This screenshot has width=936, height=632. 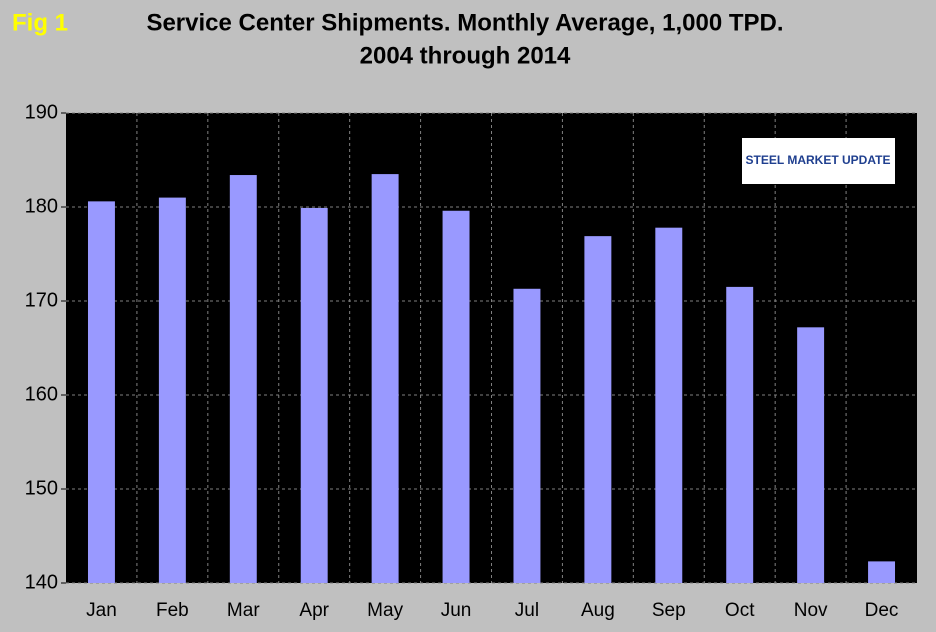 What do you see at coordinates (882, 610) in the screenshot?
I see `x-tick-label: Dec` at bounding box center [882, 610].